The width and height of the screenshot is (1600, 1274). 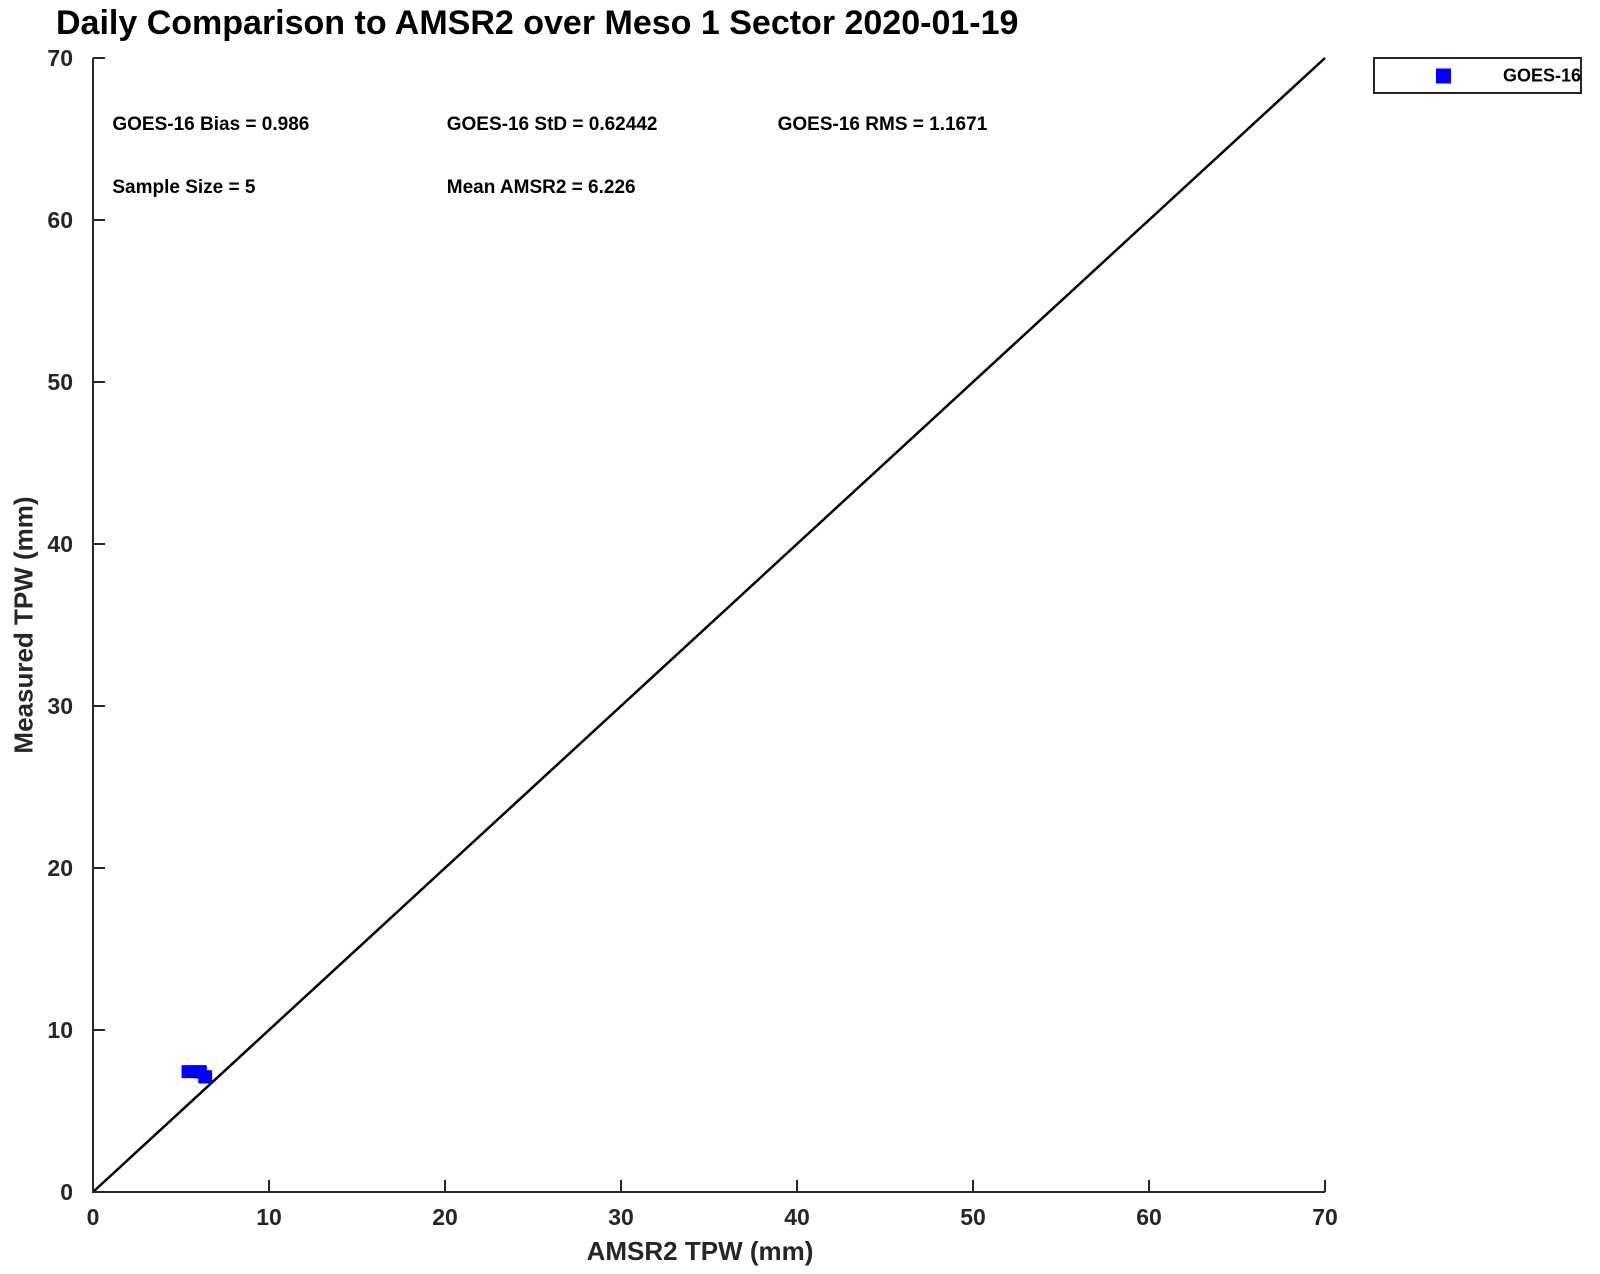 What do you see at coordinates (541, 187) in the screenshot?
I see `annotation-mean-amsr2: Mean AMSR2 = 6.226` at bounding box center [541, 187].